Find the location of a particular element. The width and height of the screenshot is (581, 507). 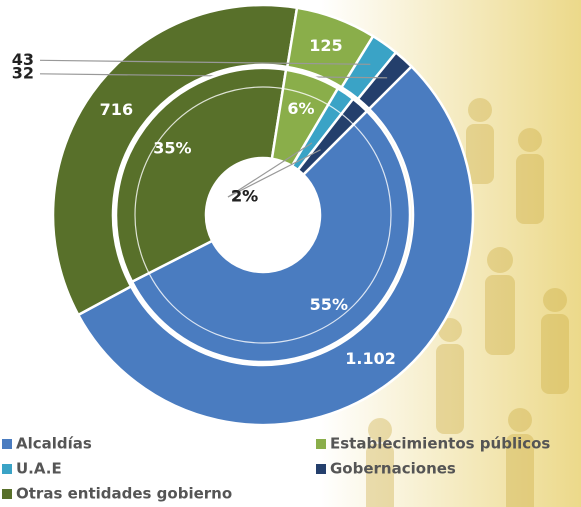

data-label: 2% is located at coordinates (244, 196).